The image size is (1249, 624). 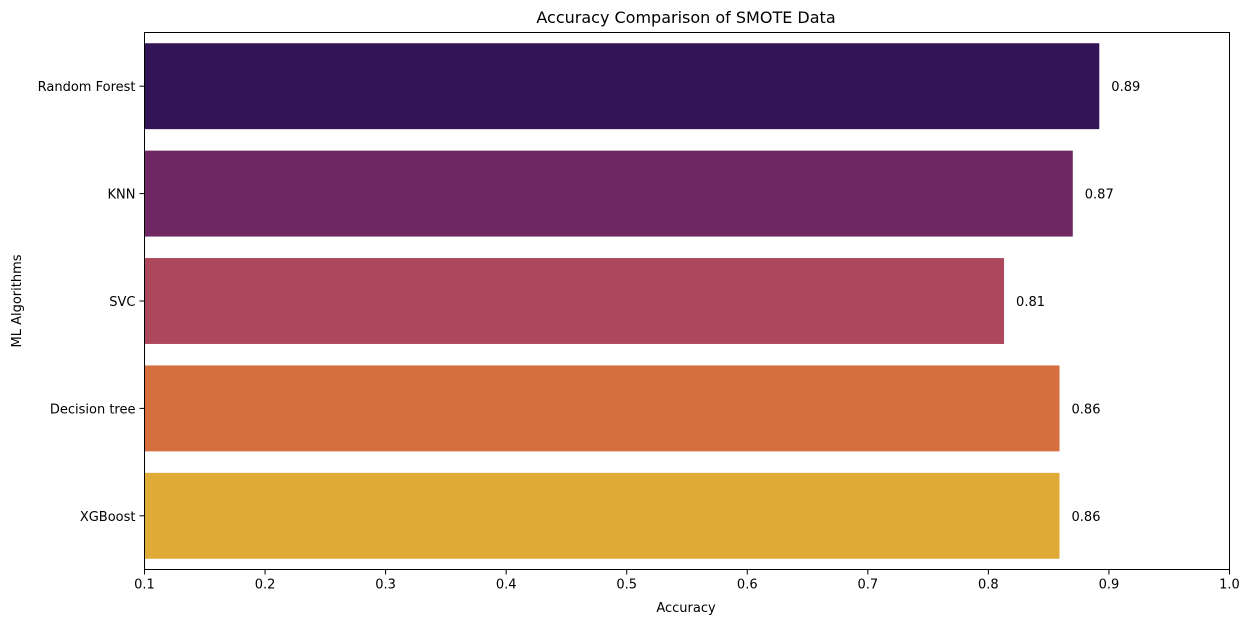 What do you see at coordinates (867, 585) in the screenshot?
I see `x-tick-label: 0.7` at bounding box center [867, 585].